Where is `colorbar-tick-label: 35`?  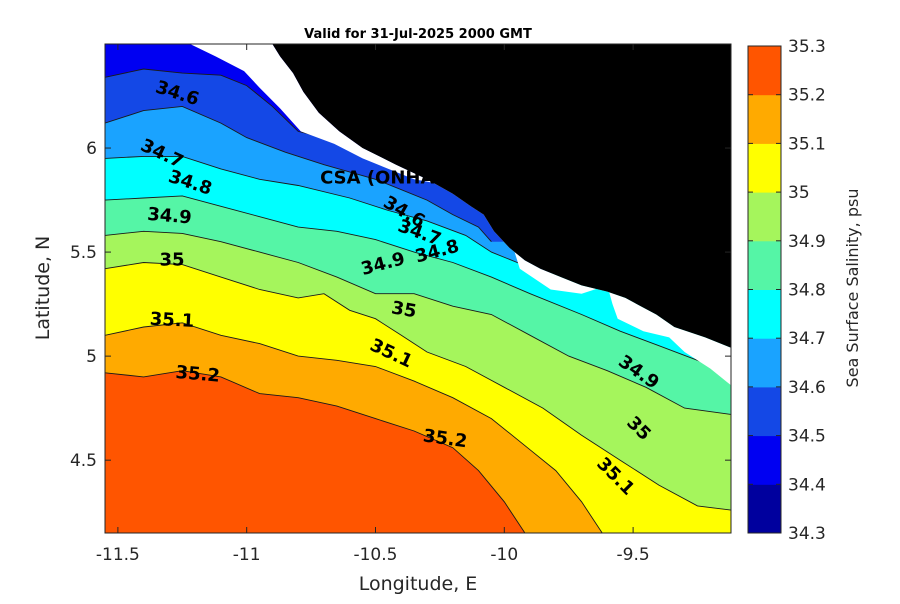 colorbar-tick-label: 35 is located at coordinates (799, 193).